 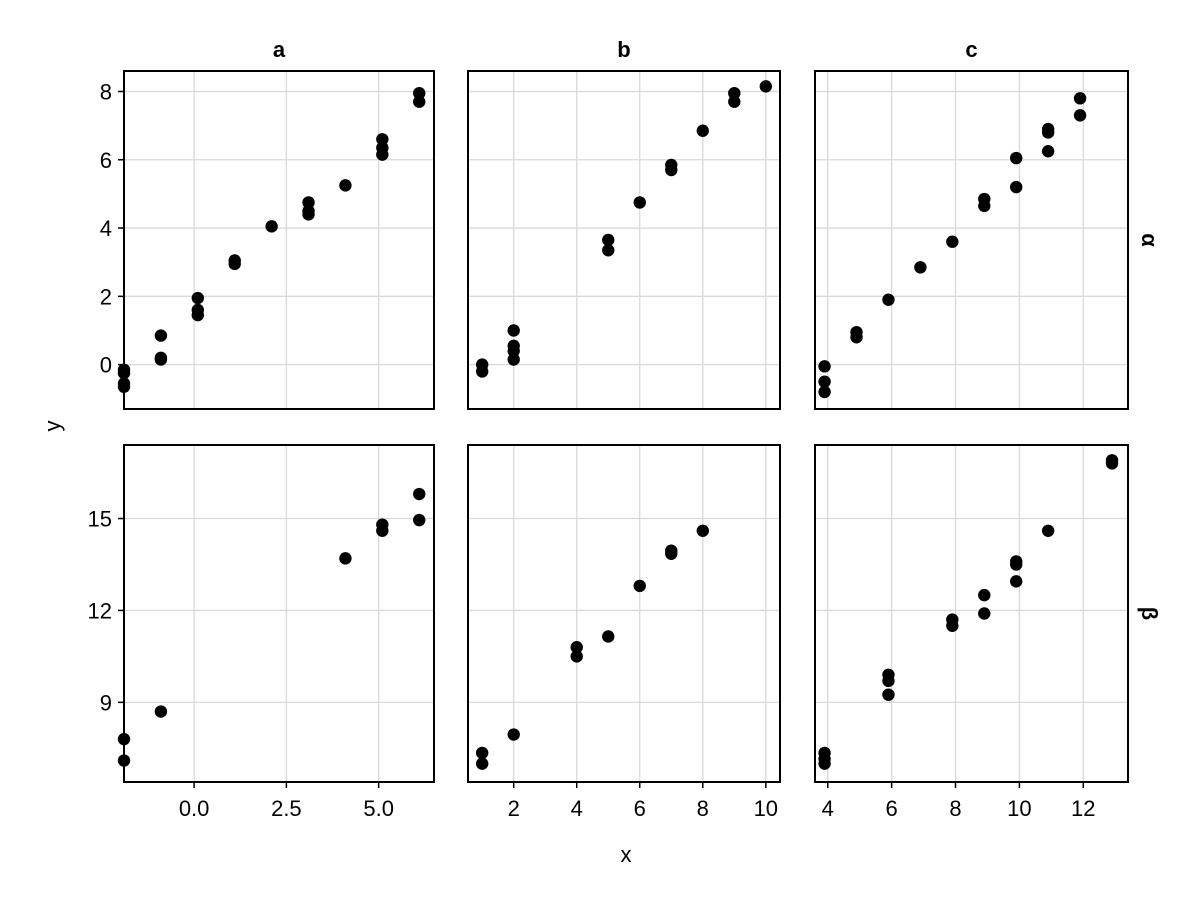 What do you see at coordinates (52, 426) in the screenshot?
I see `y-axis-label: y` at bounding box center [52, 426].